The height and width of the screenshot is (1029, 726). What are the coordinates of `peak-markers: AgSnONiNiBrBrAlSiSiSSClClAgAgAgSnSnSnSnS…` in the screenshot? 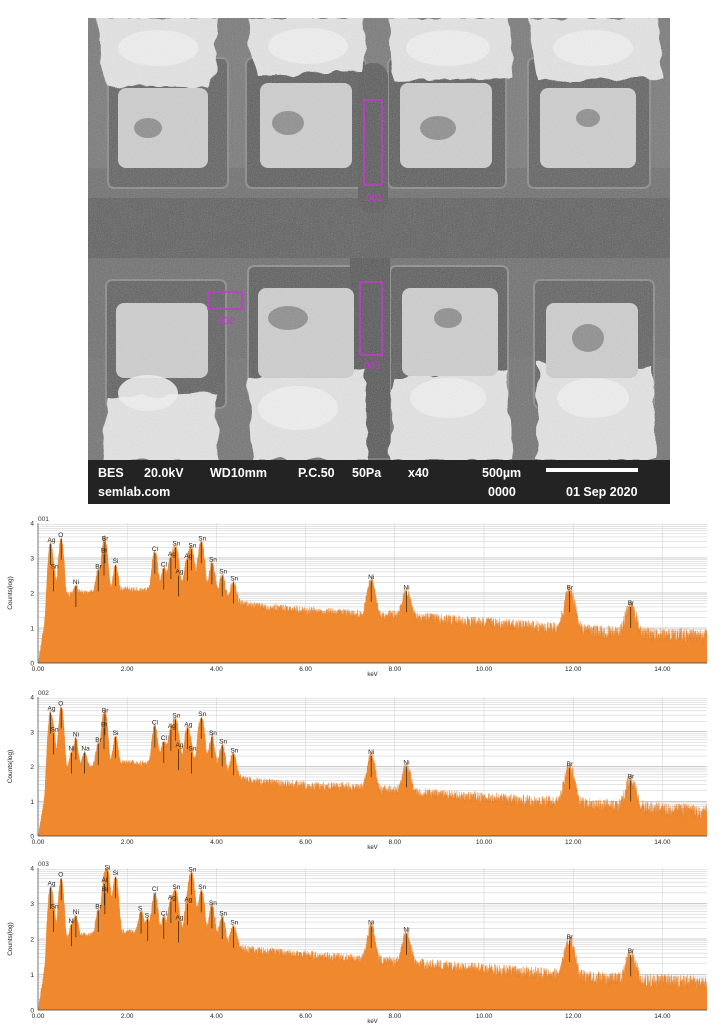 It's located at (341, 921).